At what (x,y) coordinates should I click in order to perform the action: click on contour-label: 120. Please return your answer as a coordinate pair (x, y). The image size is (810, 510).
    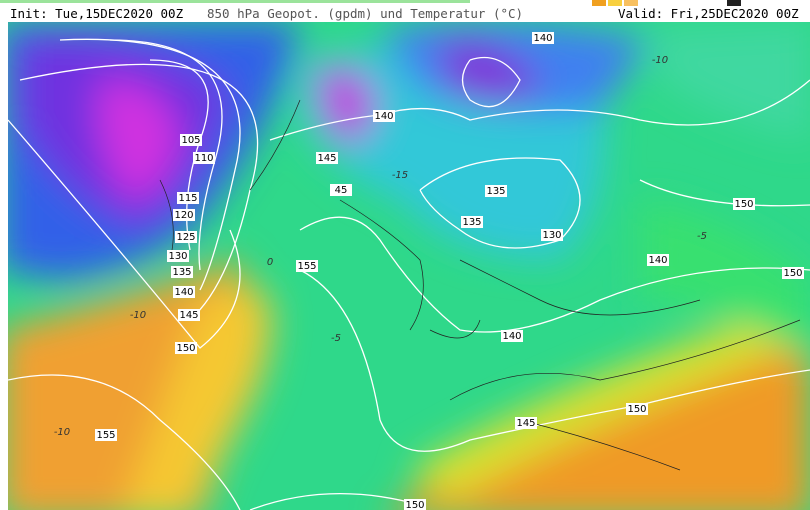
    Looking at the image, I should click on (183, 215).